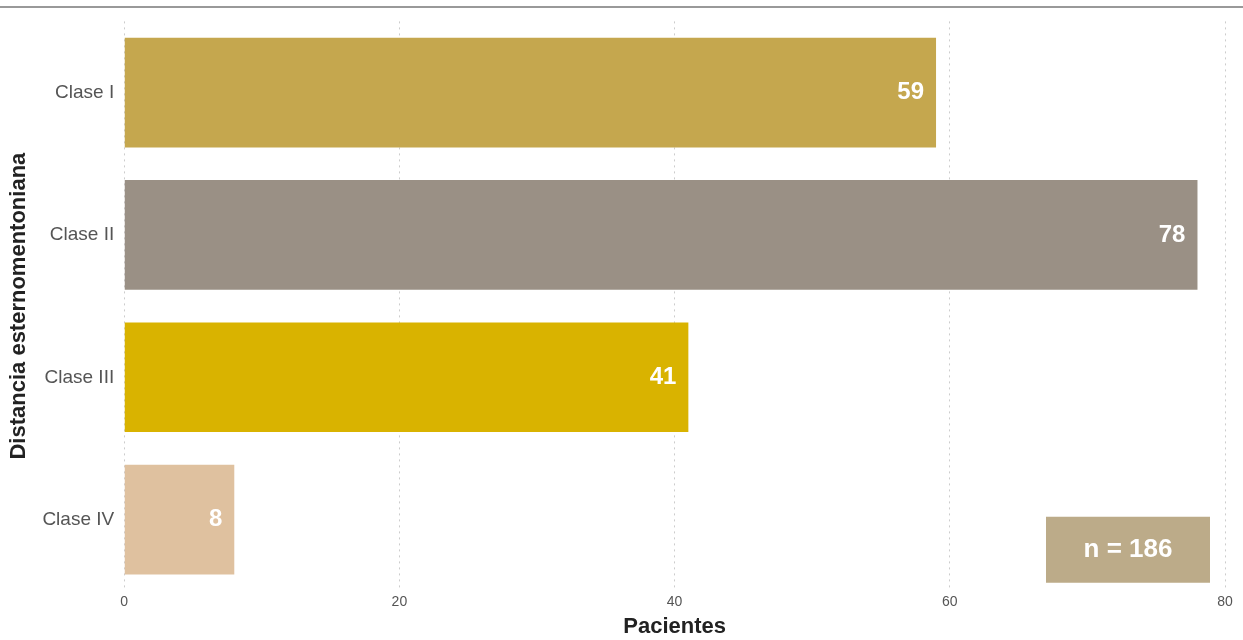  I want to click on annotation: n = 186, so click(1128, 547).